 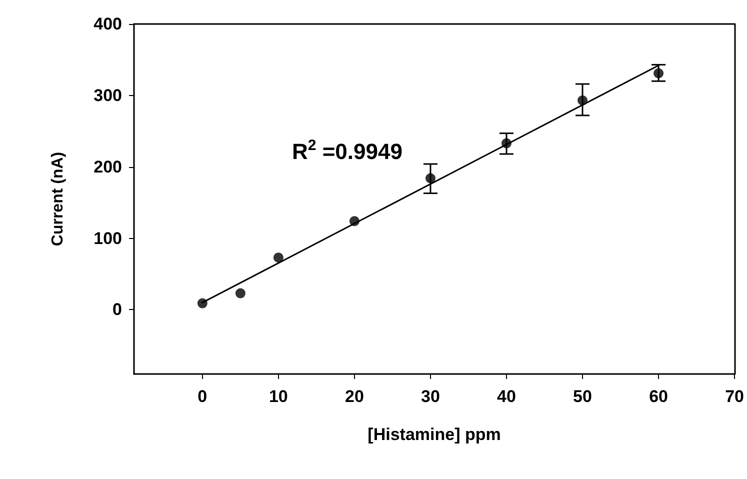 I want to click on x-tick-label: 40, so click(x=506, y=396).